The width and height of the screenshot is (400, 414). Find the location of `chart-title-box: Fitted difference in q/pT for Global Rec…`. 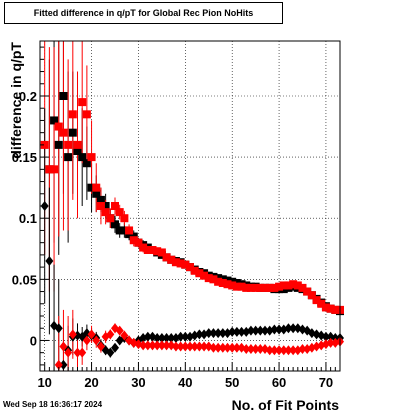

chart-title-box: Fitted difference in q/pT for Global Rec… is located at coordinates (143, 13).